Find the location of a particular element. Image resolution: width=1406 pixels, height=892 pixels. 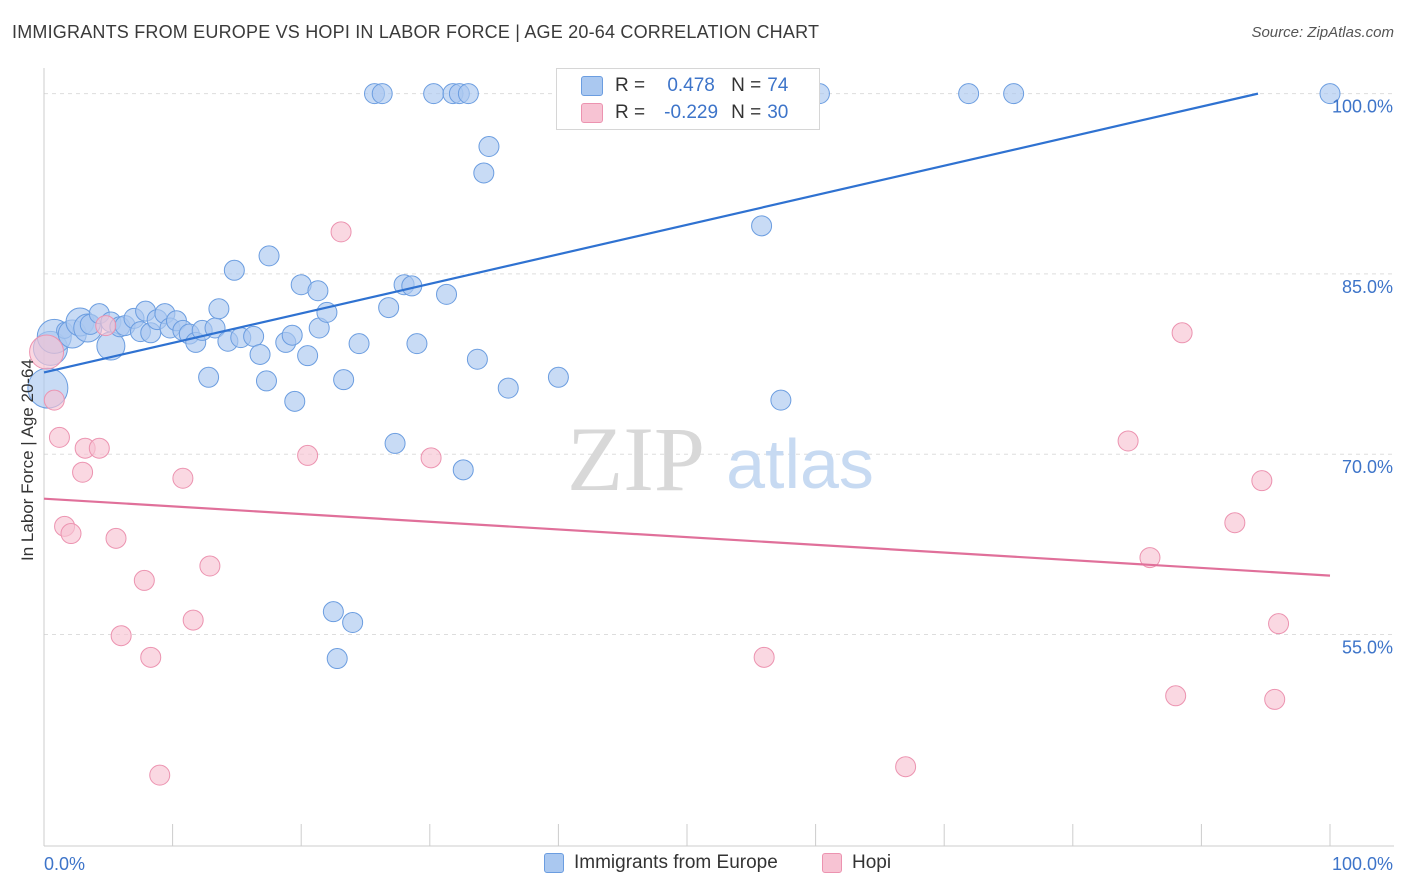

watermark: ZIP atlas is located at coordinates (720, 459).